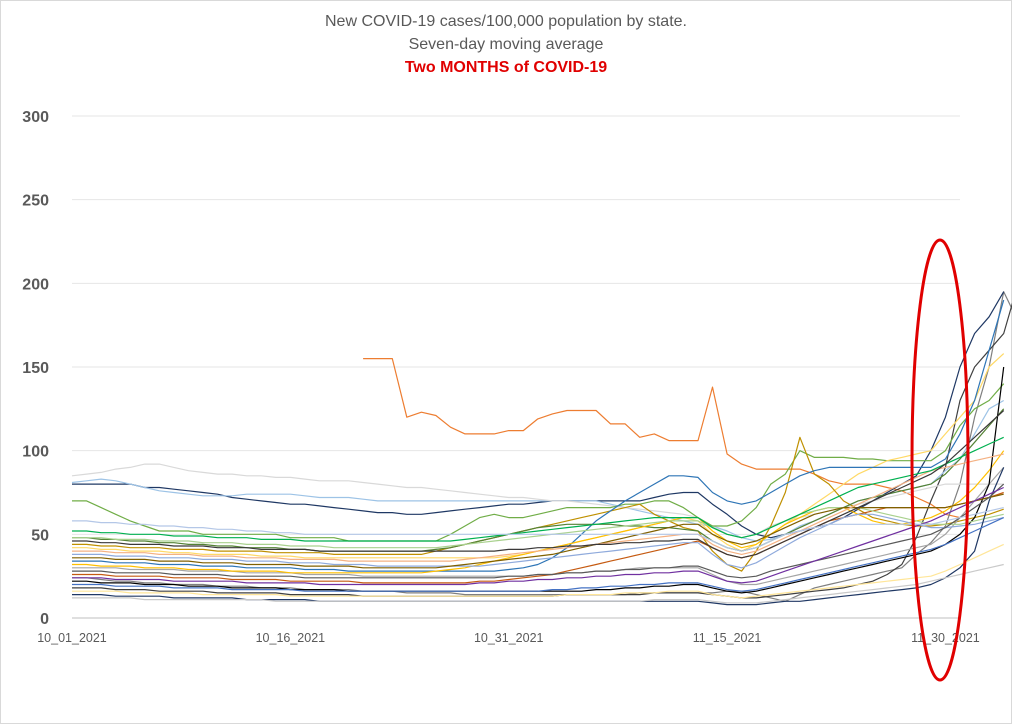 This screenshot has height=724, width=1012. I want to click on chart-subtitle: Seven-day moving average, so click(506, 44).